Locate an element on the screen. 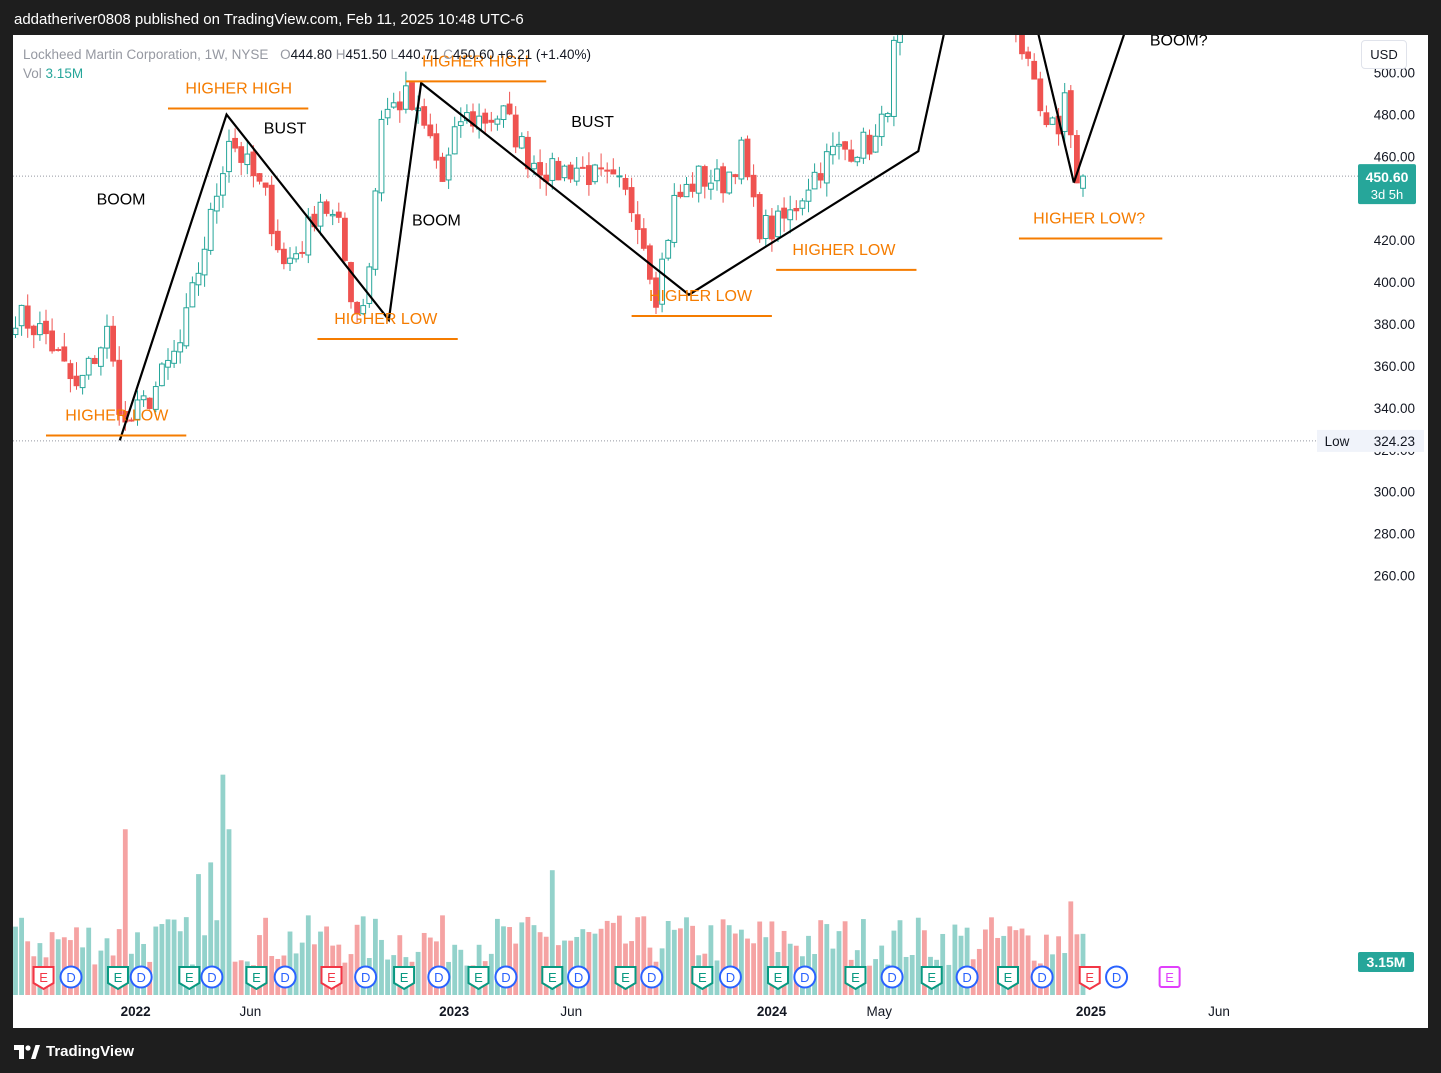 The width and height of the screenshot is (1441, 1073). annotation-word: BOOM is located at coordinates (121, 200).